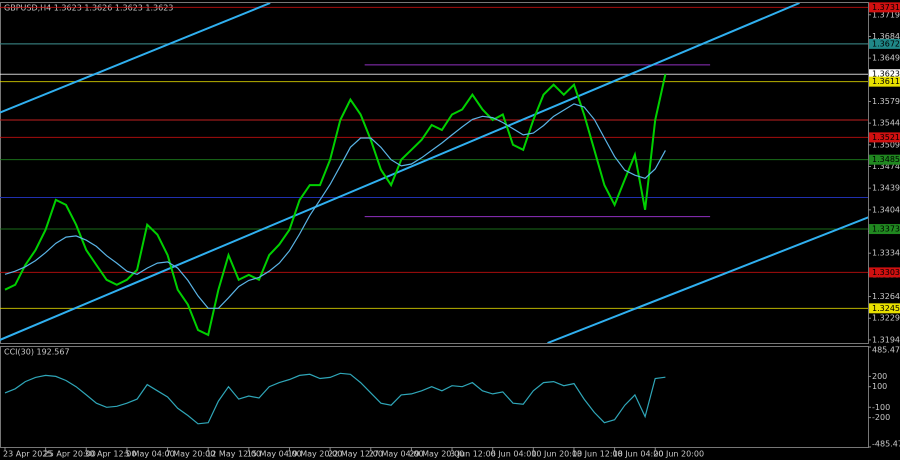 This screenshot has height=460, width=900. Describe the element at coordinates (514, 454) in the screenshot. I see `x-tick-label: 6 Jun 04:00` at that location.